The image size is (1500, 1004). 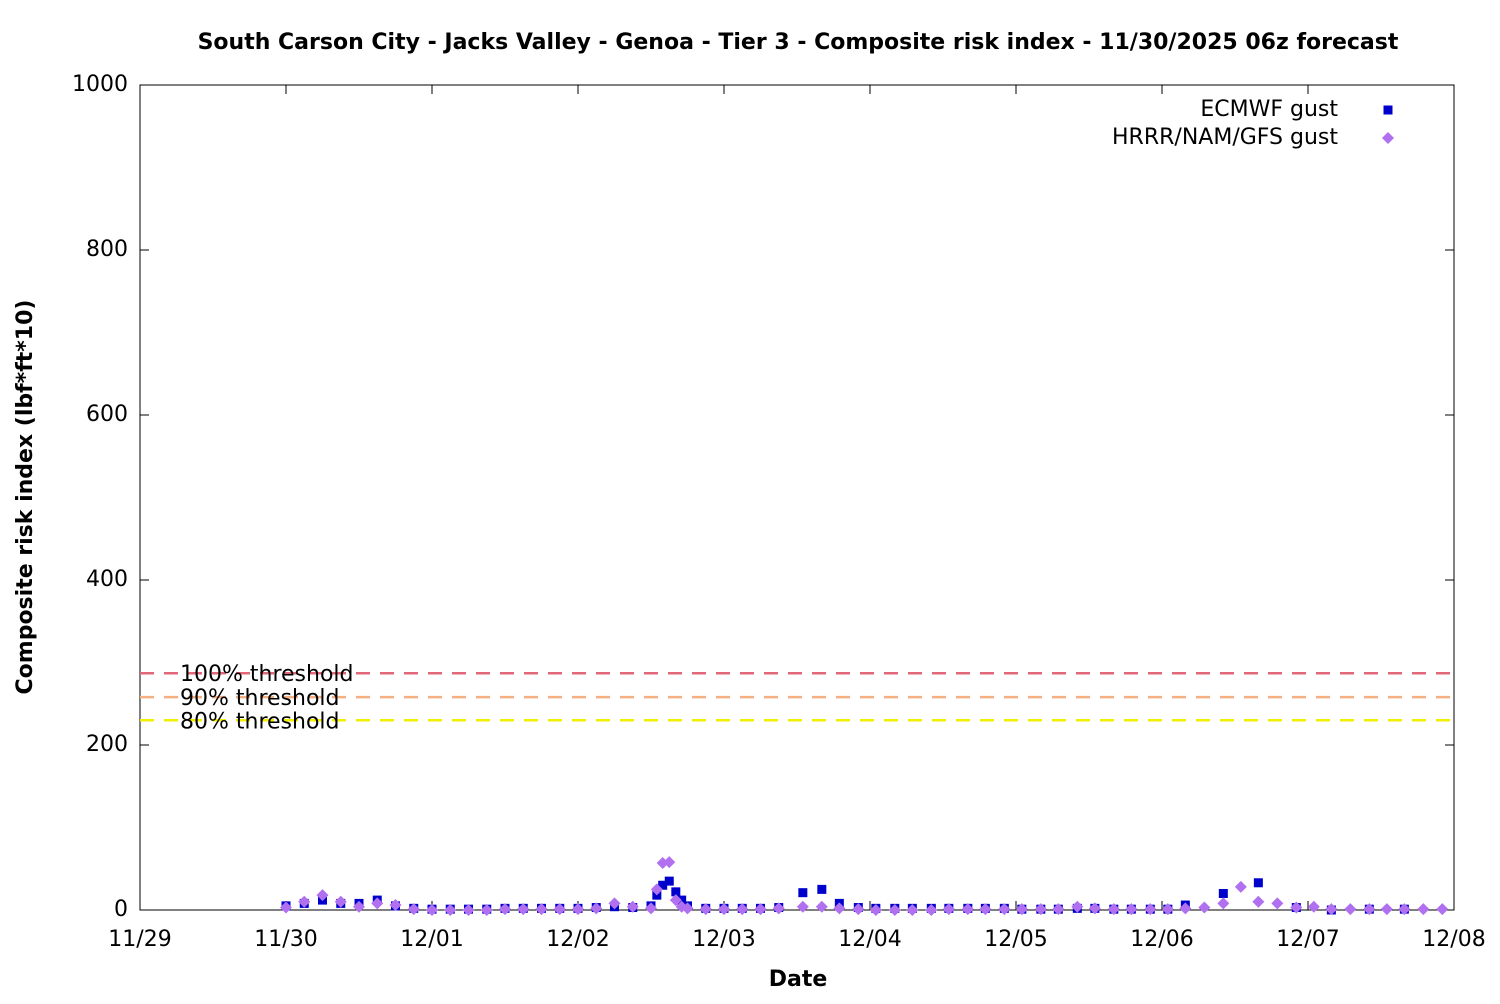 I want to click on y-tick-label: 200, so click(x=107, y=744).